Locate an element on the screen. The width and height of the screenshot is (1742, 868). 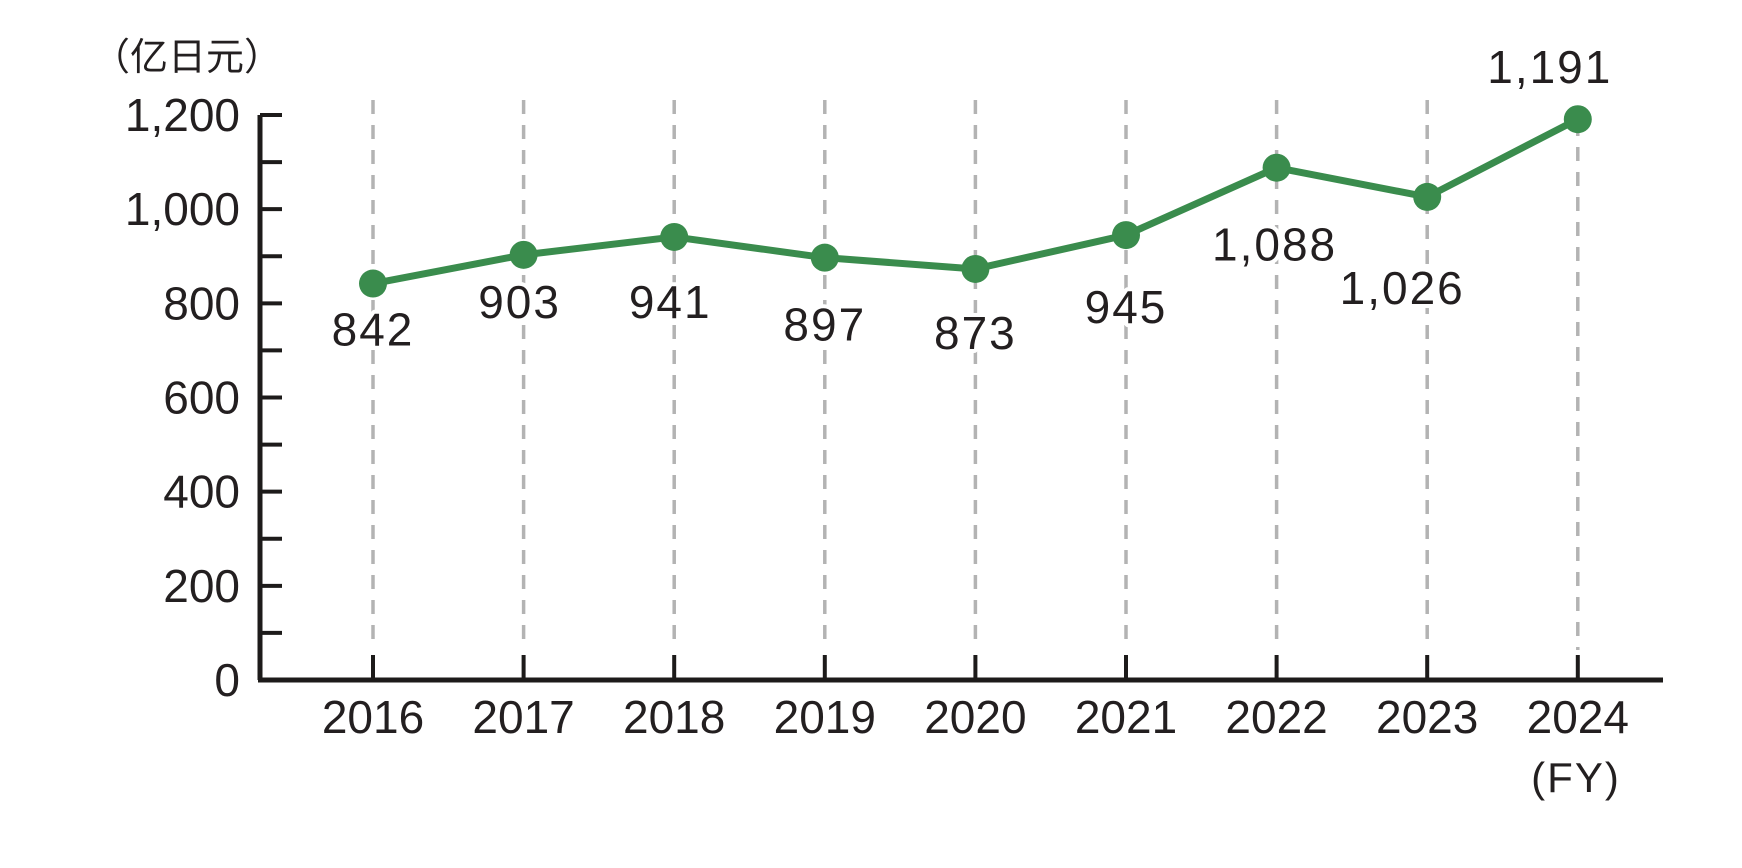
x-axis-unit-label: (FY) is located at coordinates (1576, 777).